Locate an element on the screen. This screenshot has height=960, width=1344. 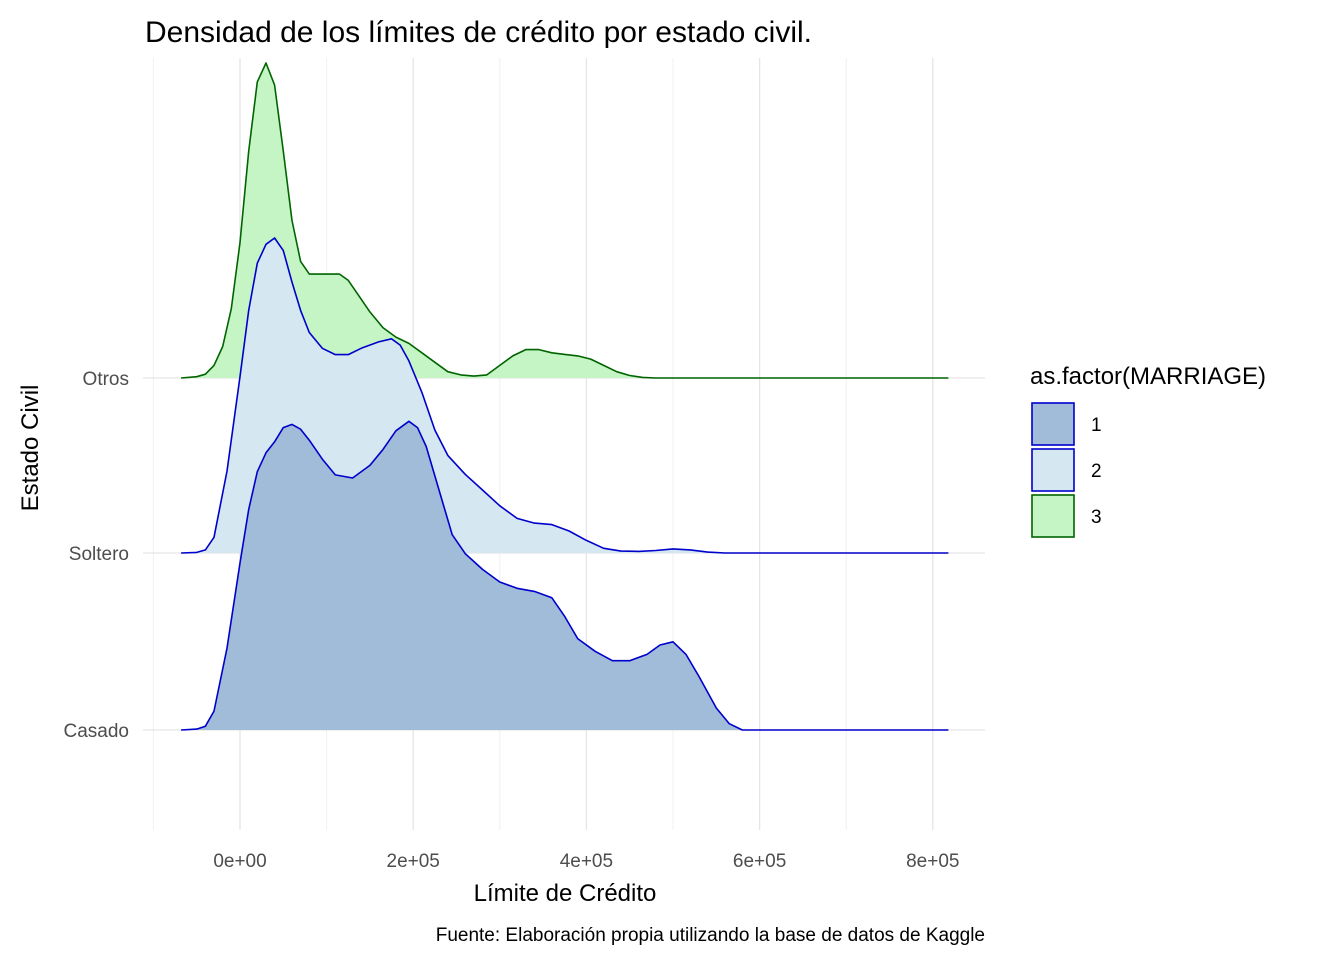
y-tick-label: Soltero is located at coordinates (99, 554).